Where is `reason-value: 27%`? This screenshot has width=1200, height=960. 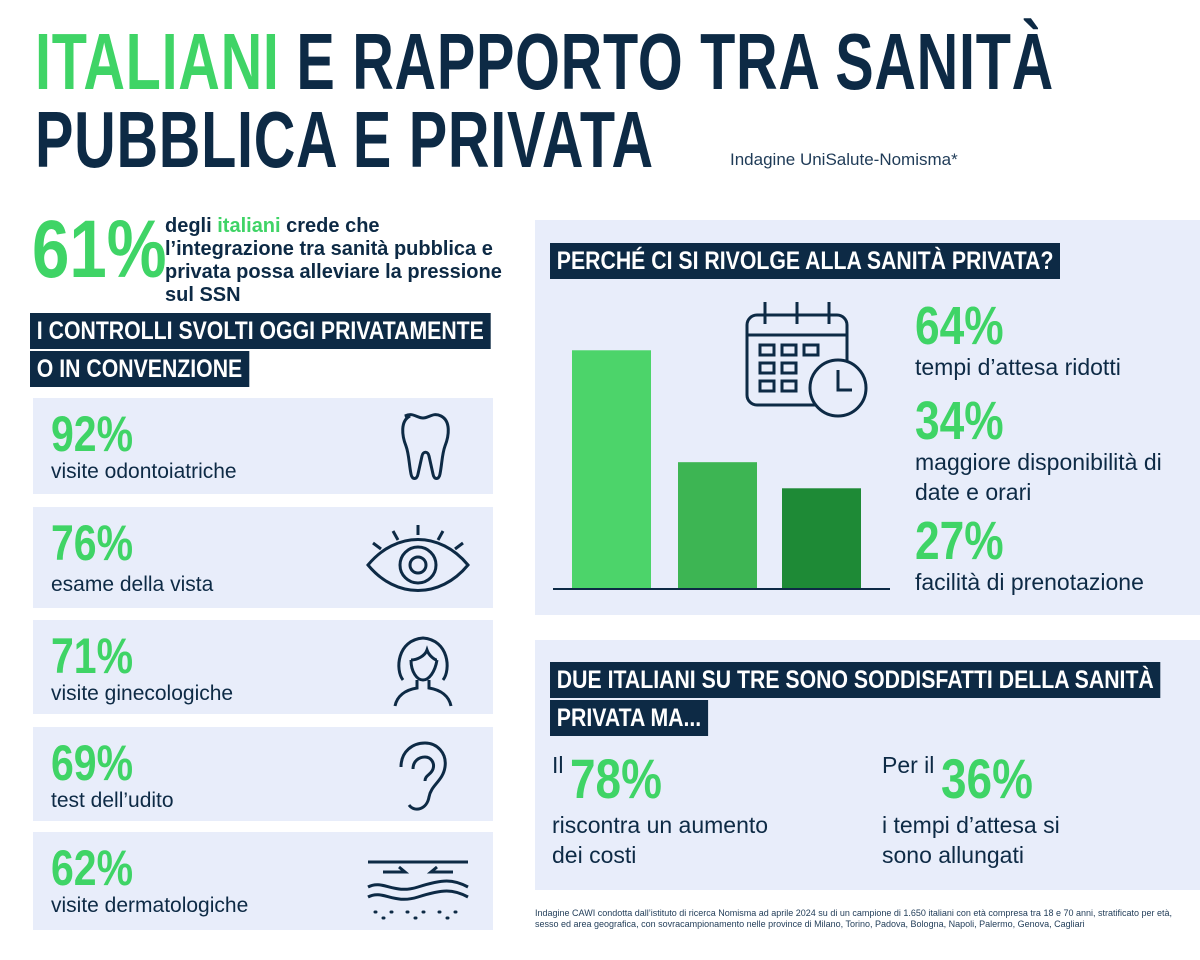 reason-value: 27% is located at coordinates (959, 541).